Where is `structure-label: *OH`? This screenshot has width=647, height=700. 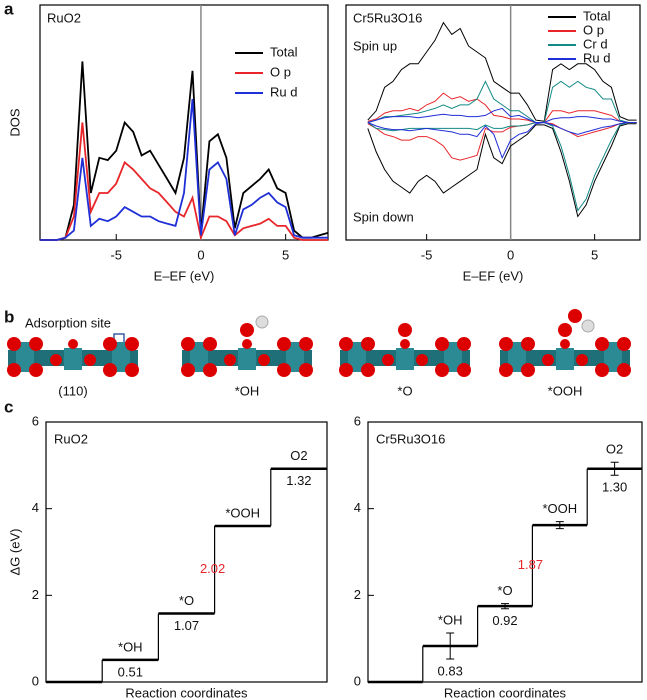 structure-label: *OH is located at coordinates (247, 390).